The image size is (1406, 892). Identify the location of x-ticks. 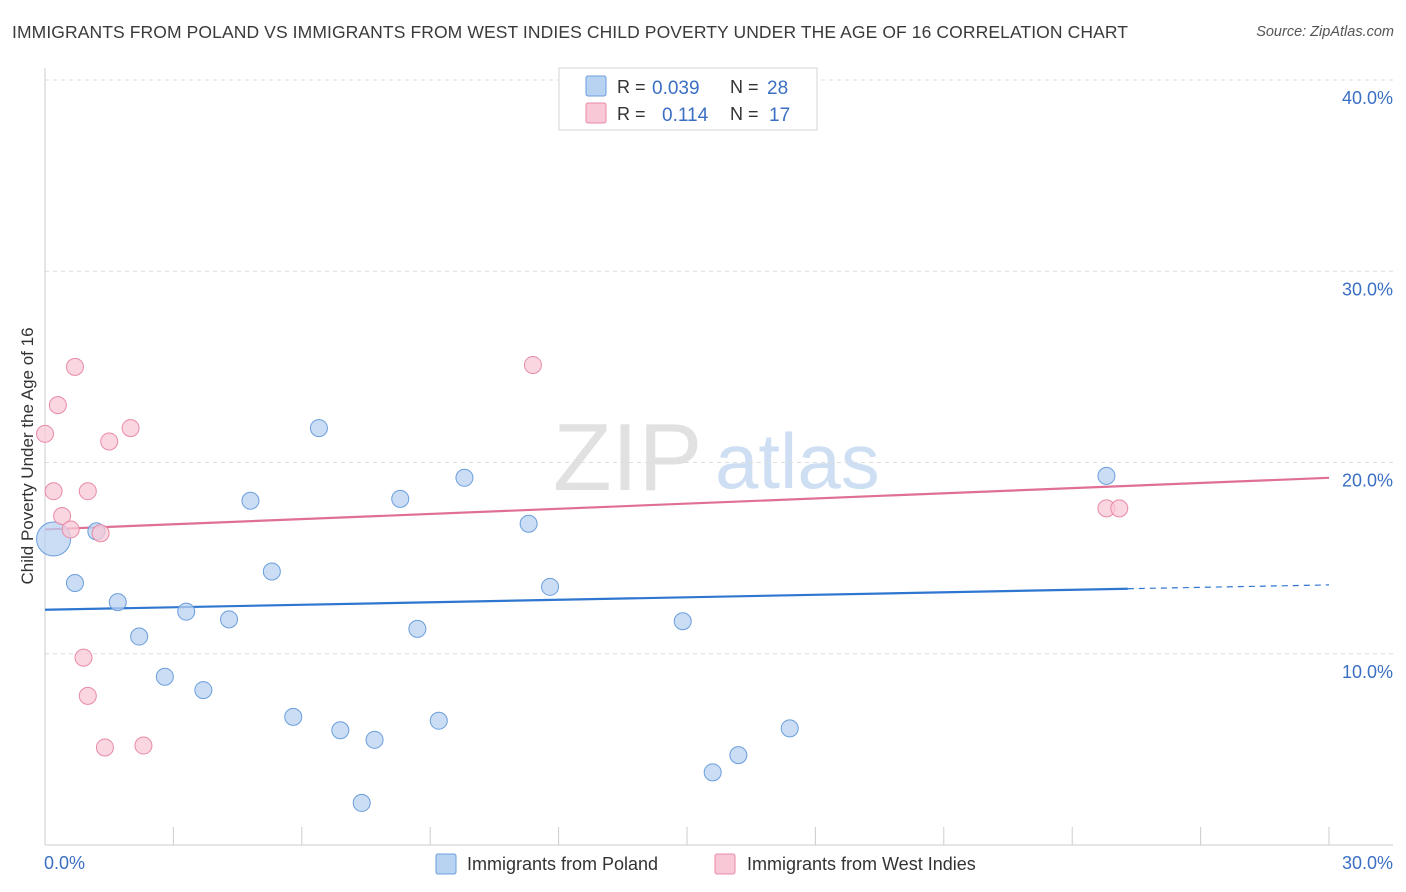
(751, 836).